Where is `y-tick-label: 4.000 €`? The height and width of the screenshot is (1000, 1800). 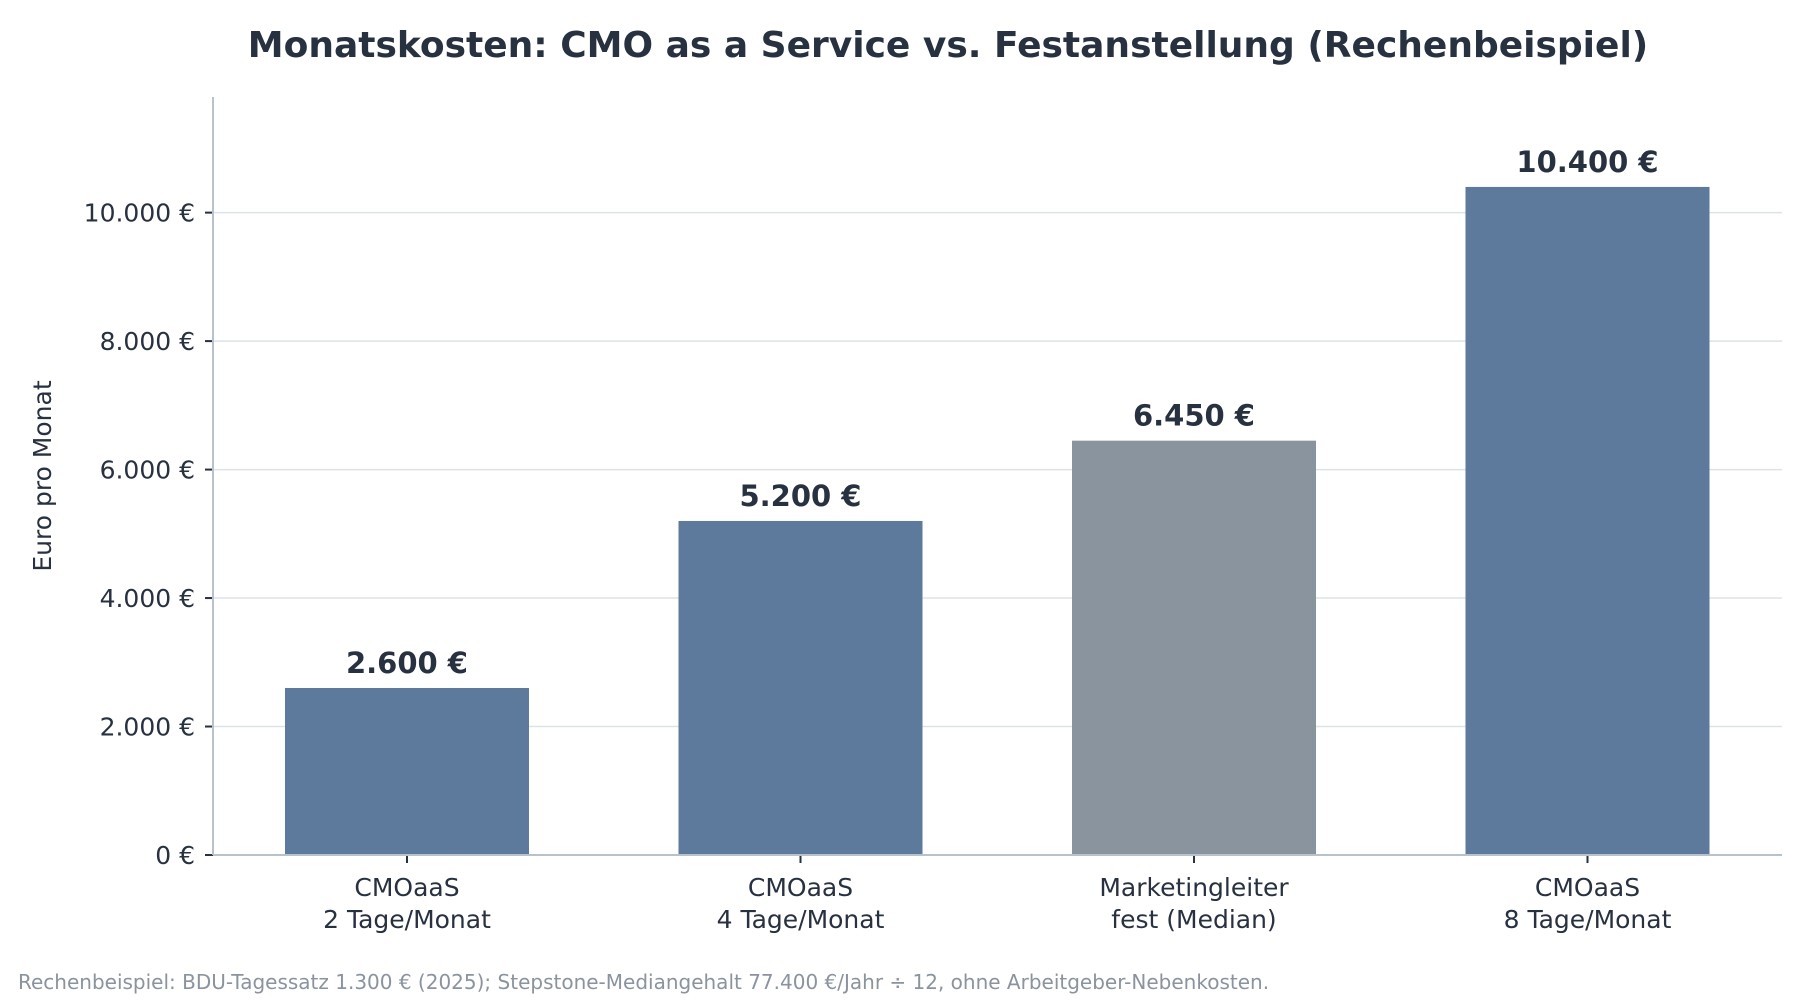
y-tick-label: 4.000 € is located at coordinates (147, 598).